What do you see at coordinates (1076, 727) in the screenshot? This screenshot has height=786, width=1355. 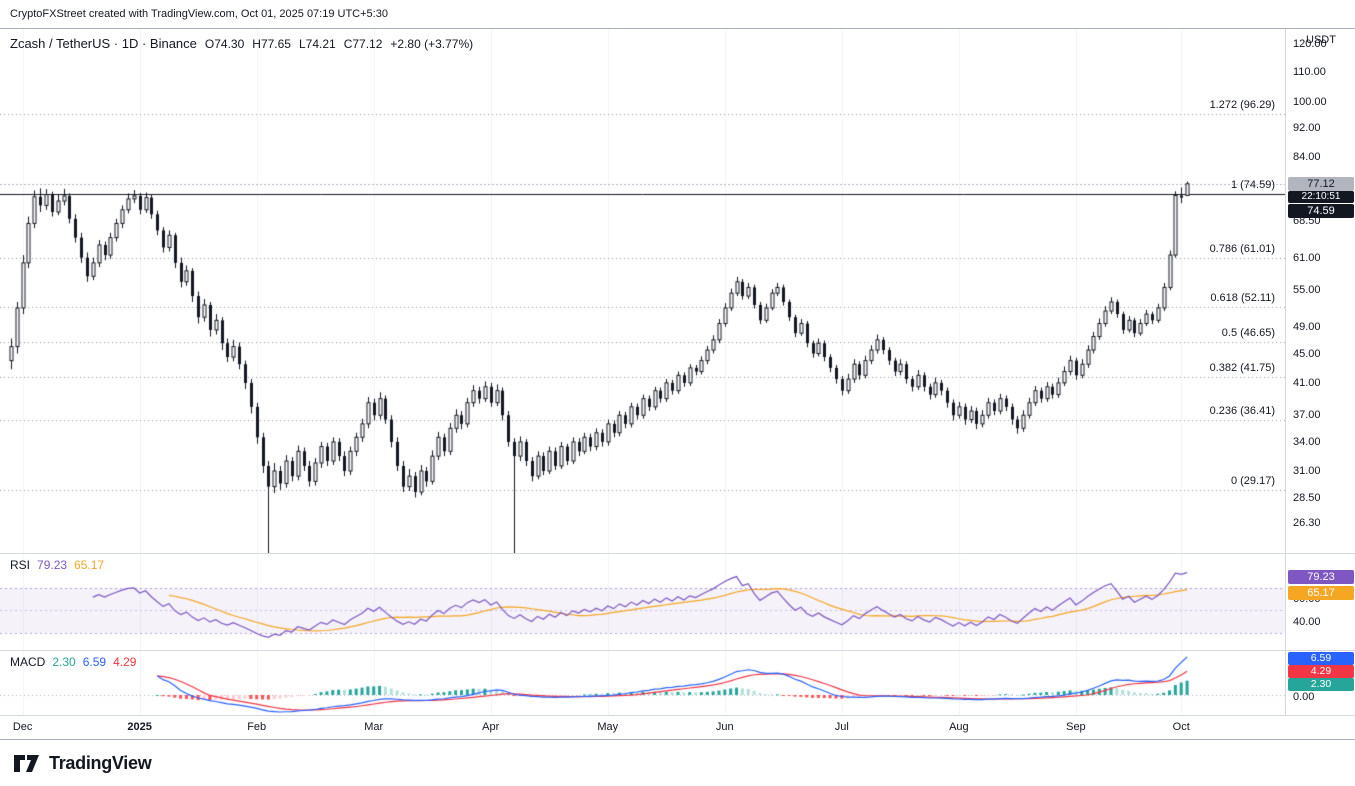 I see `time-axis-label: Sep` at bounding box center [1076, 727].